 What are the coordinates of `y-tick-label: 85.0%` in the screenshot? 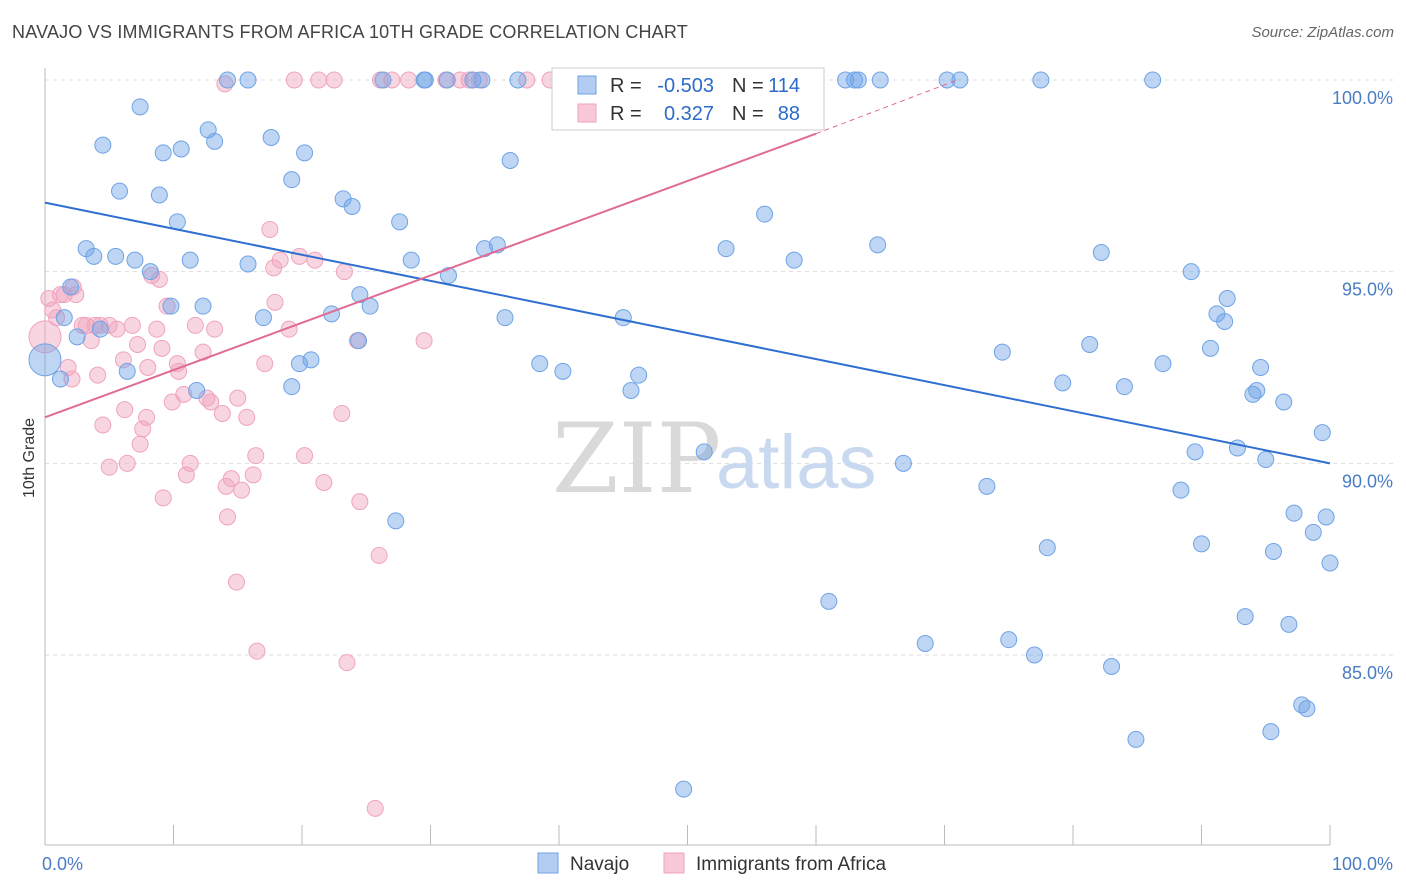 It's located at (1367, 673).